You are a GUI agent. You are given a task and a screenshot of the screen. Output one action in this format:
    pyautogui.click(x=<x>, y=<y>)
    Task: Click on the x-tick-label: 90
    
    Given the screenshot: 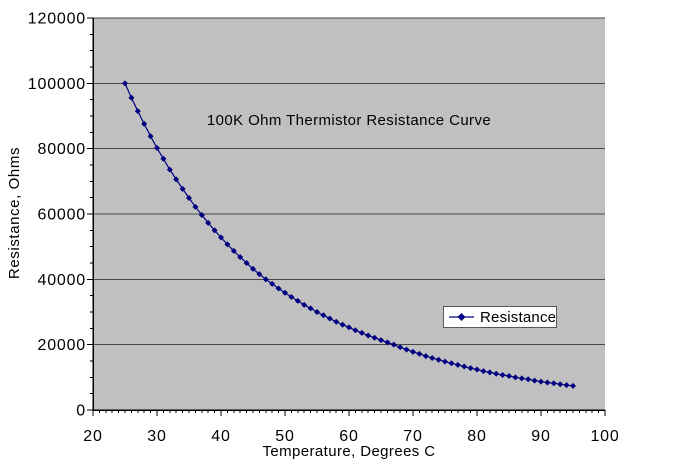 What is the action you would take?
    pyautogui.click(x=540, y=436)
    